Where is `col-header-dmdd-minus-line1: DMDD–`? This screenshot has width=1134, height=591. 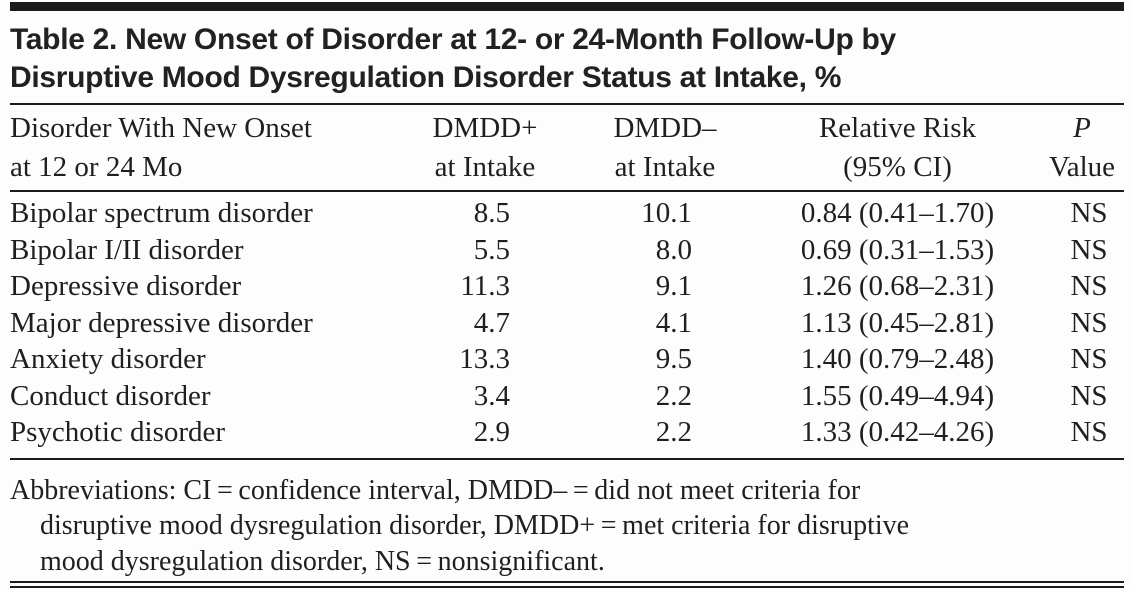 col-header-dmdd-minus-line1: DMDD– is located at coordinates (665, 128).